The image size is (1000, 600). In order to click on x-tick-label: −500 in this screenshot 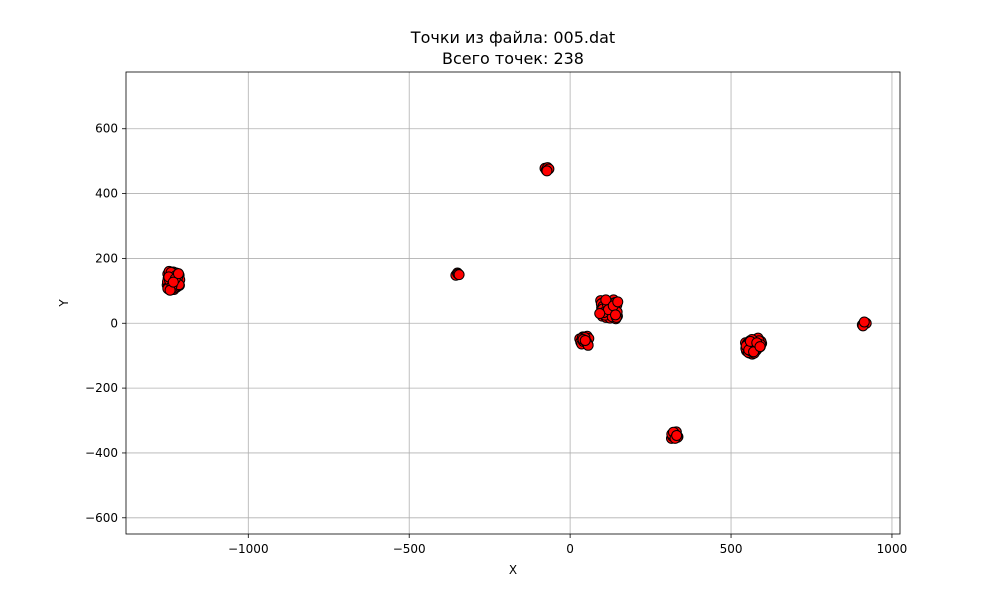, I will do `click(409, 549)`.